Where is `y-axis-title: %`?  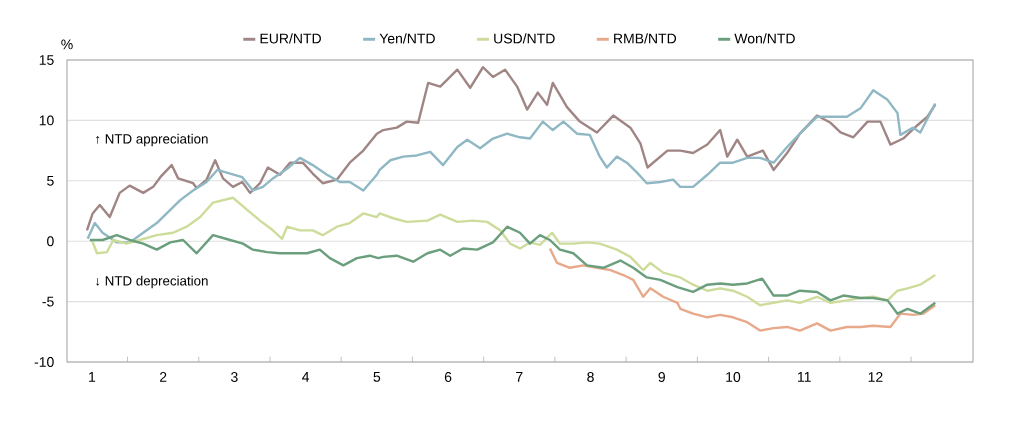 y-axis-title: % is located at coordinates (67, 44).